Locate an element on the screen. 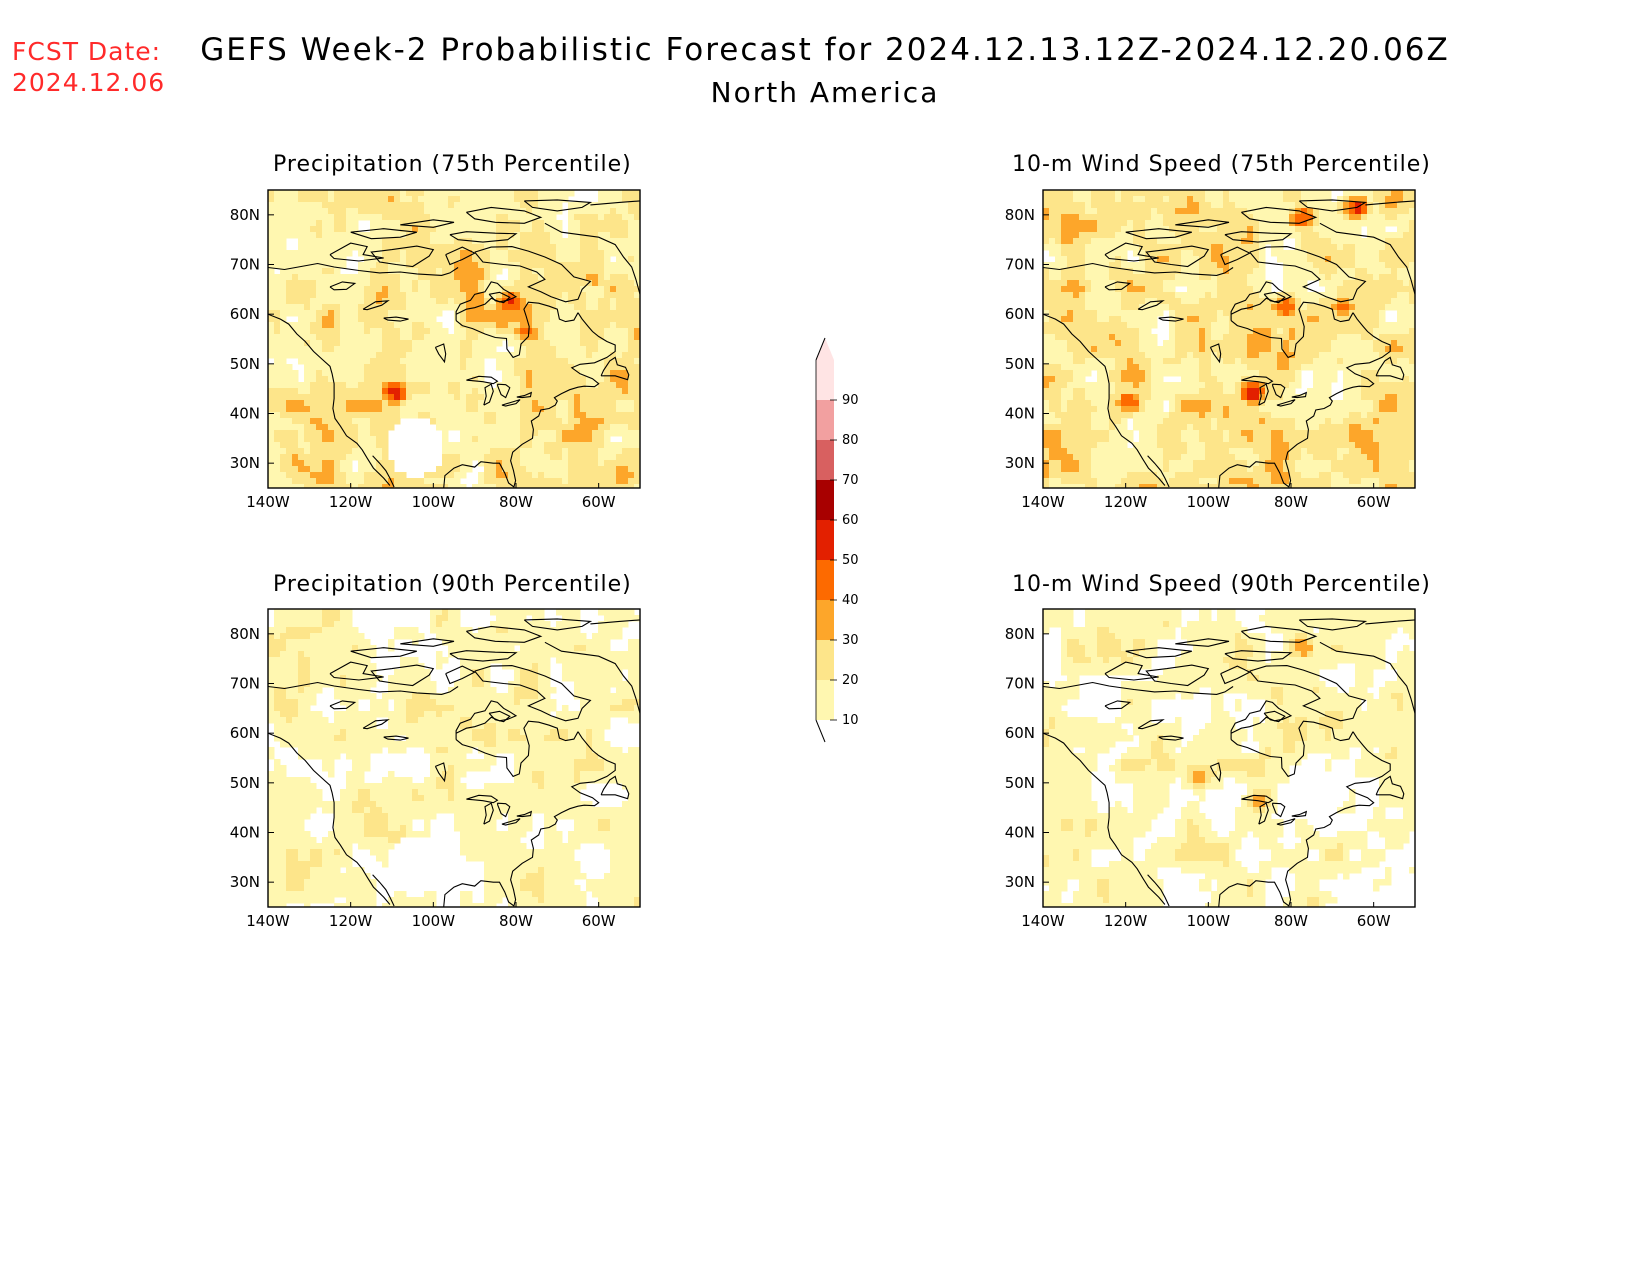 This screenshot has width=1650, height=1275. forecast-date-block: FCST Date: 2024.12.06 is located at coordinates (88, 67).